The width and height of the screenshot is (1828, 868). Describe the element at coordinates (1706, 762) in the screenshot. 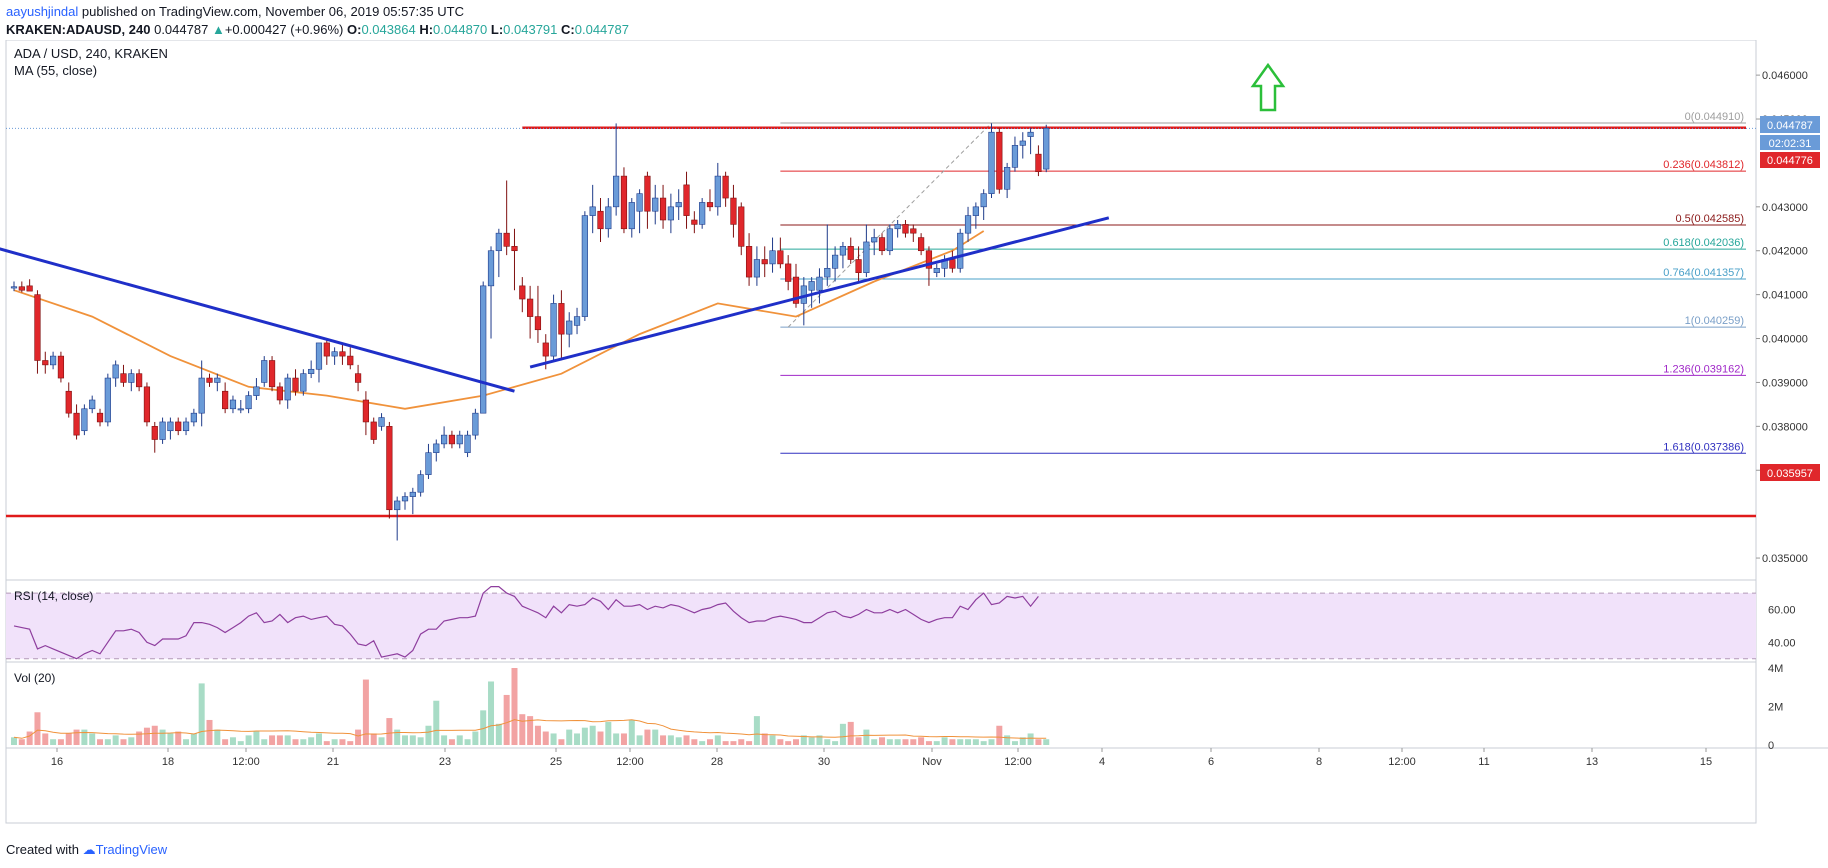

I see `time-tick-label: 15` at that location.